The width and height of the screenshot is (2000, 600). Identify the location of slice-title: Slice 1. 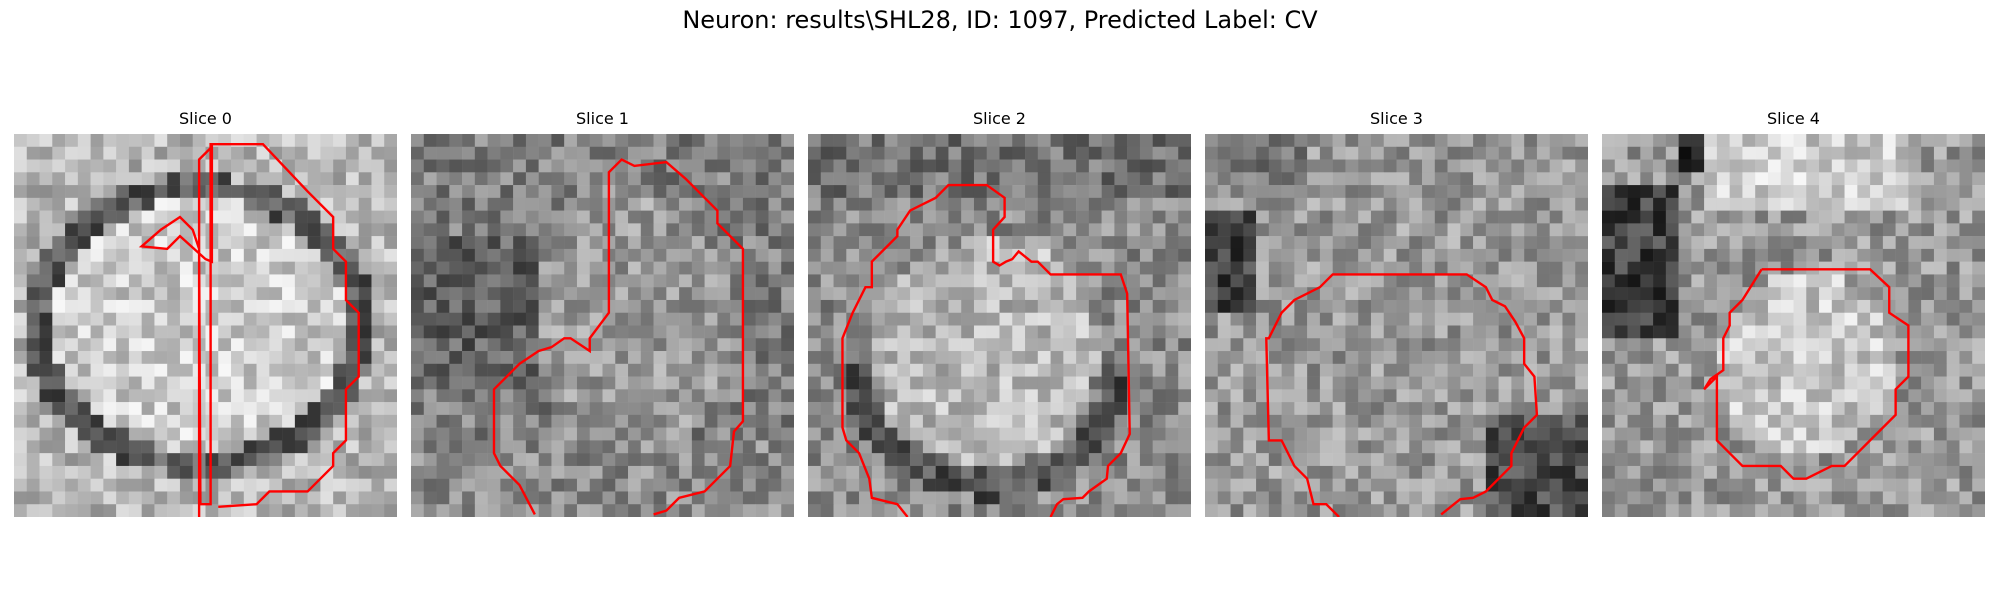
(602, 119).